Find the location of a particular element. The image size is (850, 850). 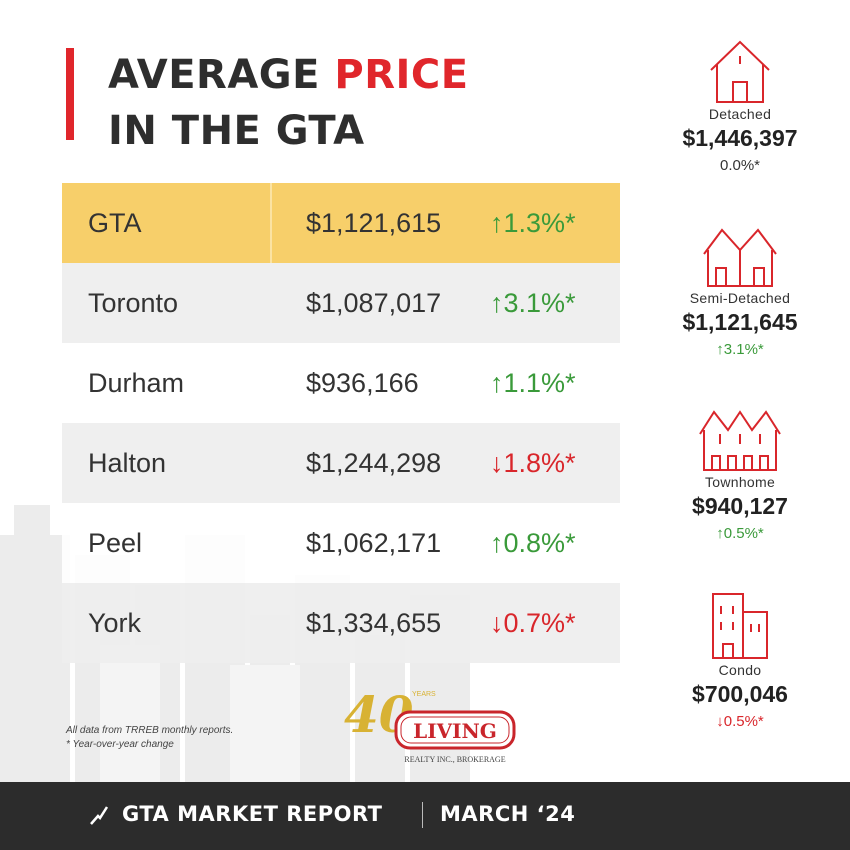

region-name: Peel is located at coordinates (115, 542).